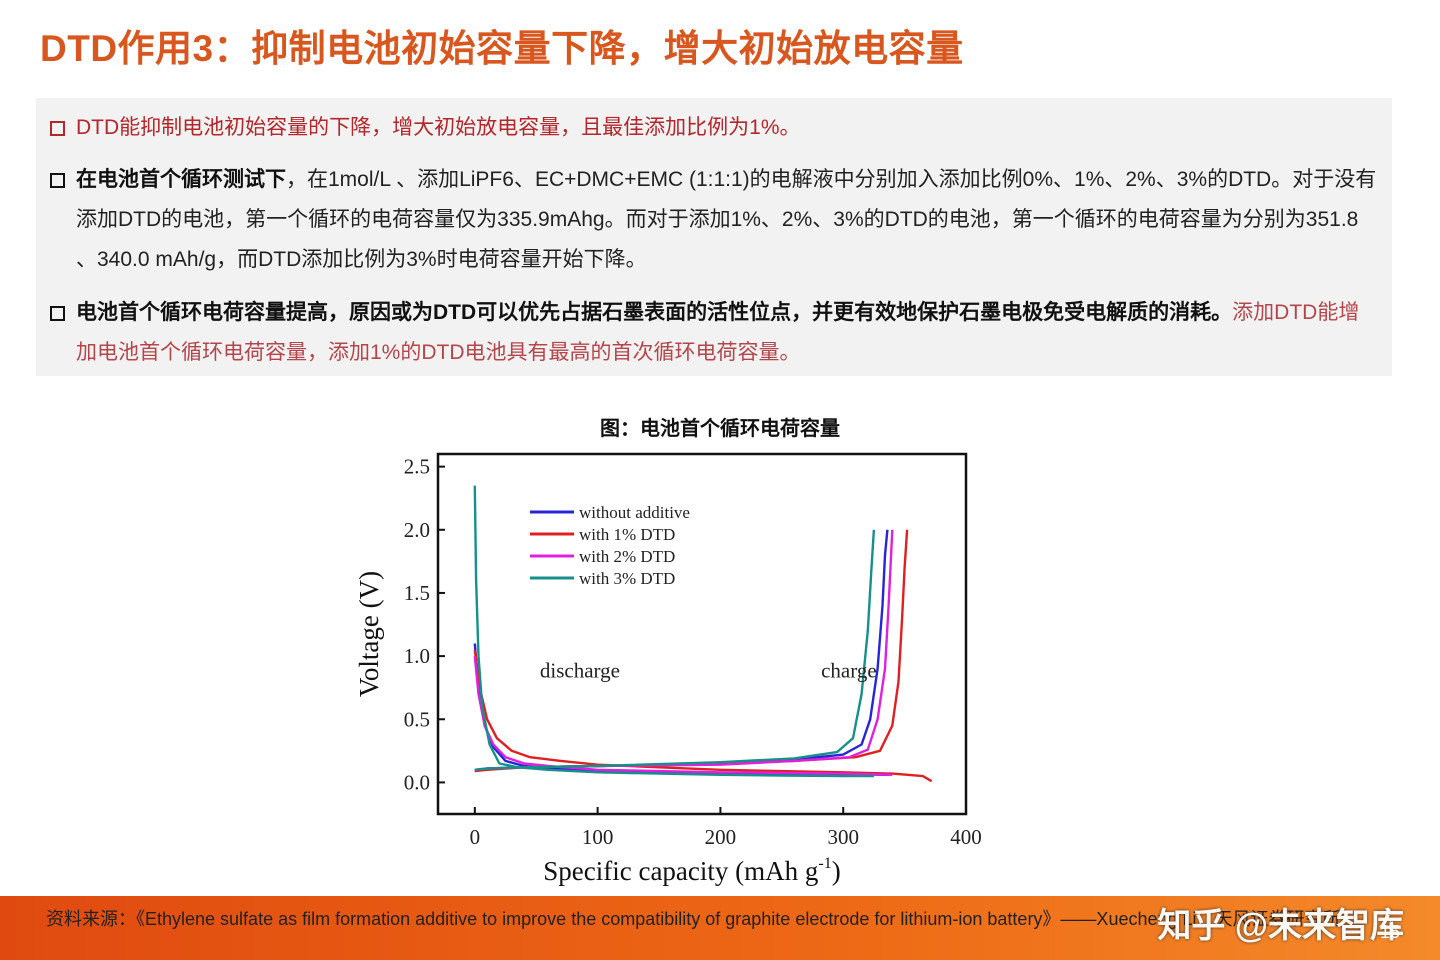 The width and height of the screenshot is (1440, 960). Describe the element at coordinates (580, 671) in the screenshot. I see `annotation-discharge: discharge` at that location.